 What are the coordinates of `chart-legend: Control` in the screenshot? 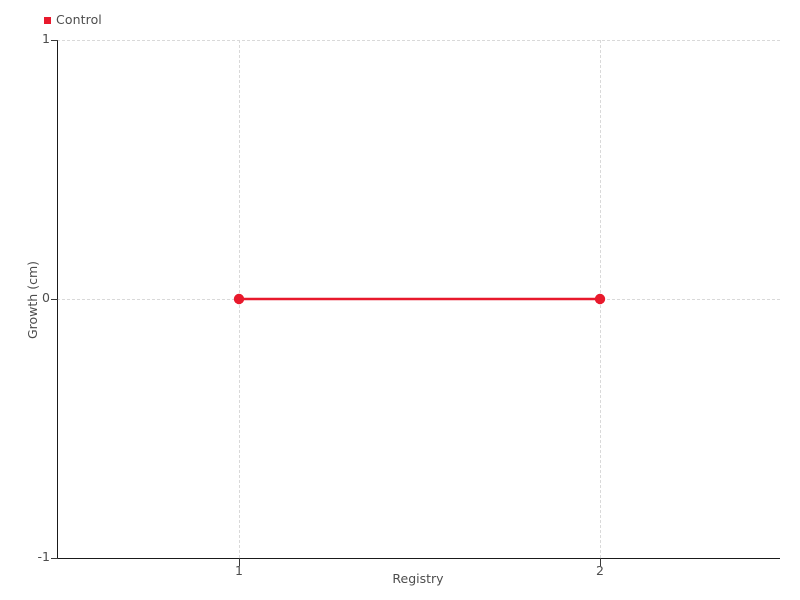 It's located at (73, 20).